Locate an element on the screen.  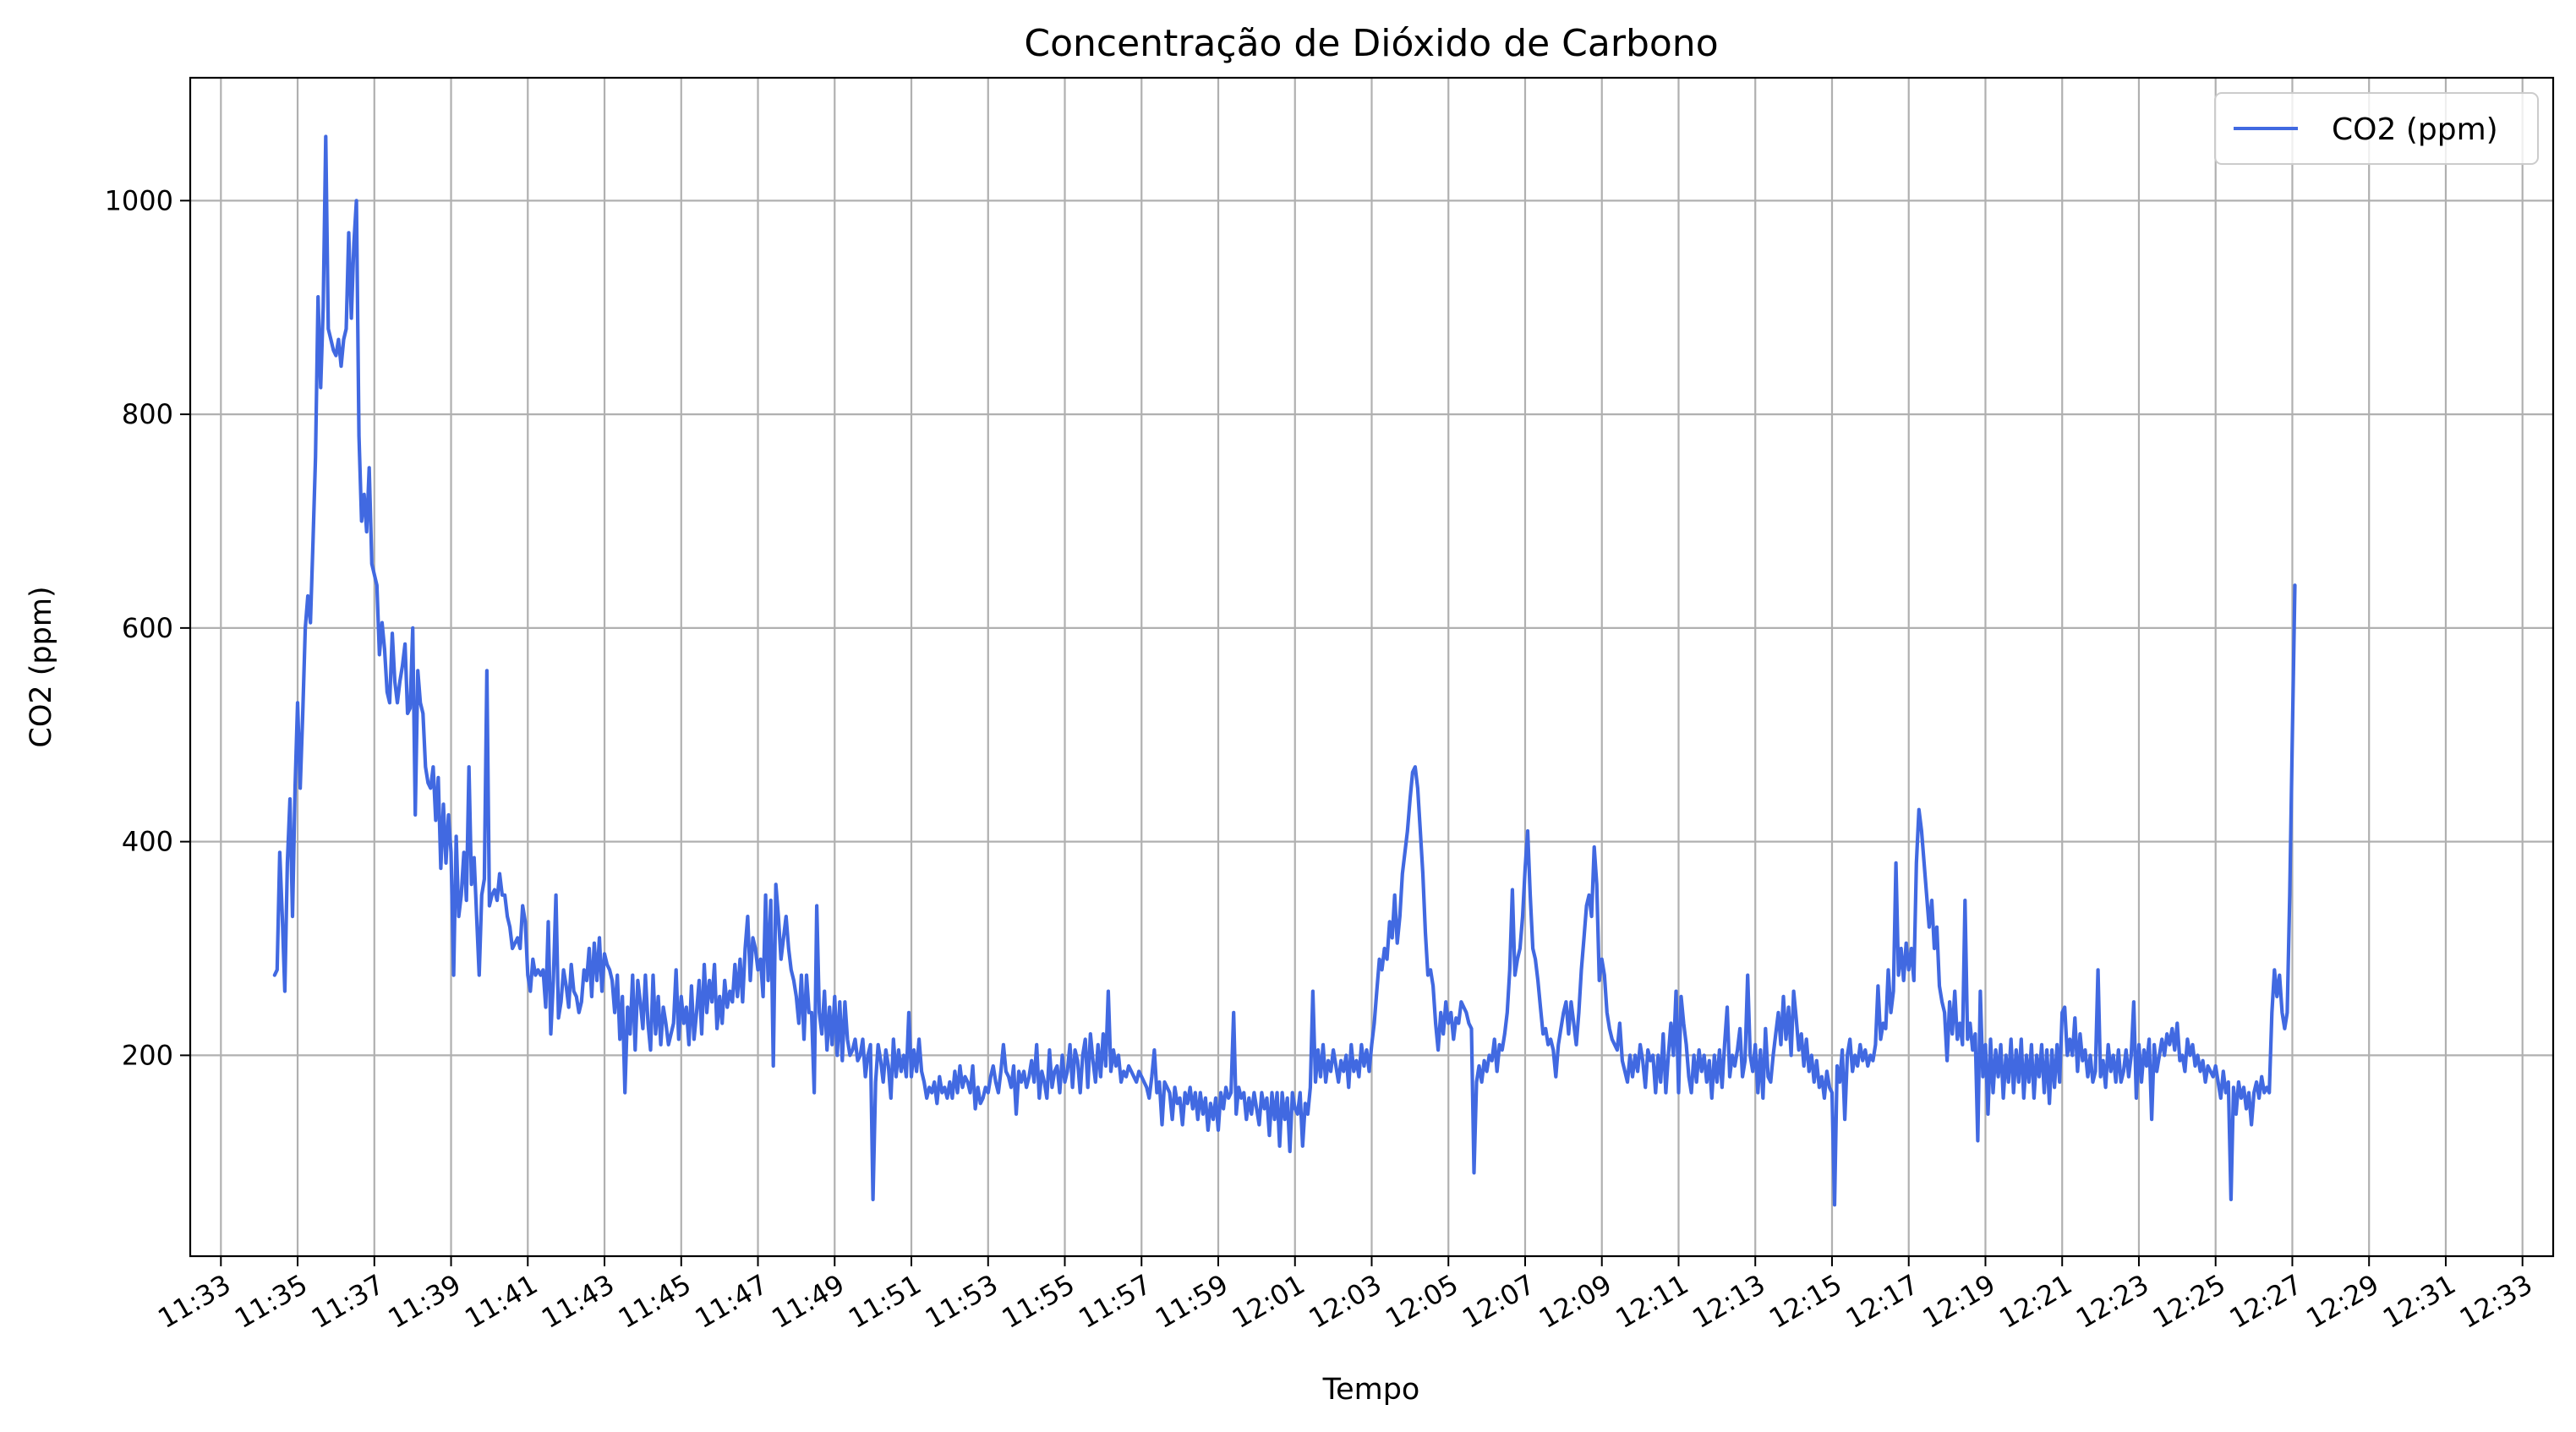
legend-label: CO2 (ppm) is located at coordinates (2415, 129).